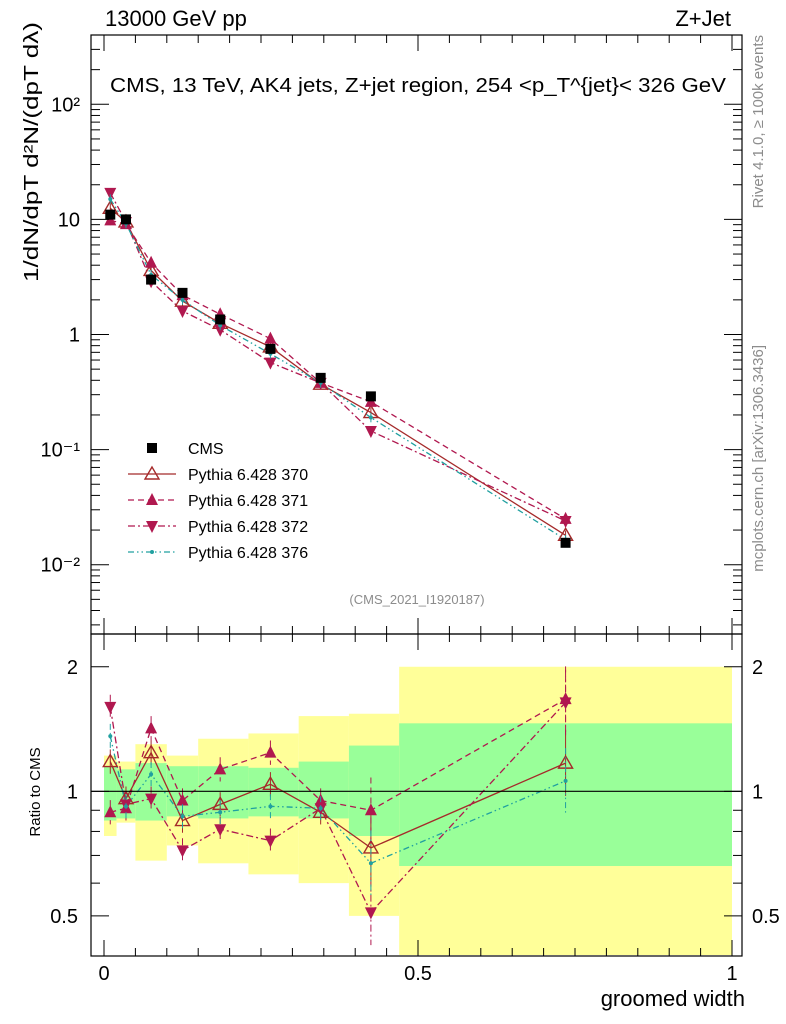  Describe the element at coordinates (72, 668) in the screenshot. I see `bot-y-tick-label-l-2: 2` at that location.